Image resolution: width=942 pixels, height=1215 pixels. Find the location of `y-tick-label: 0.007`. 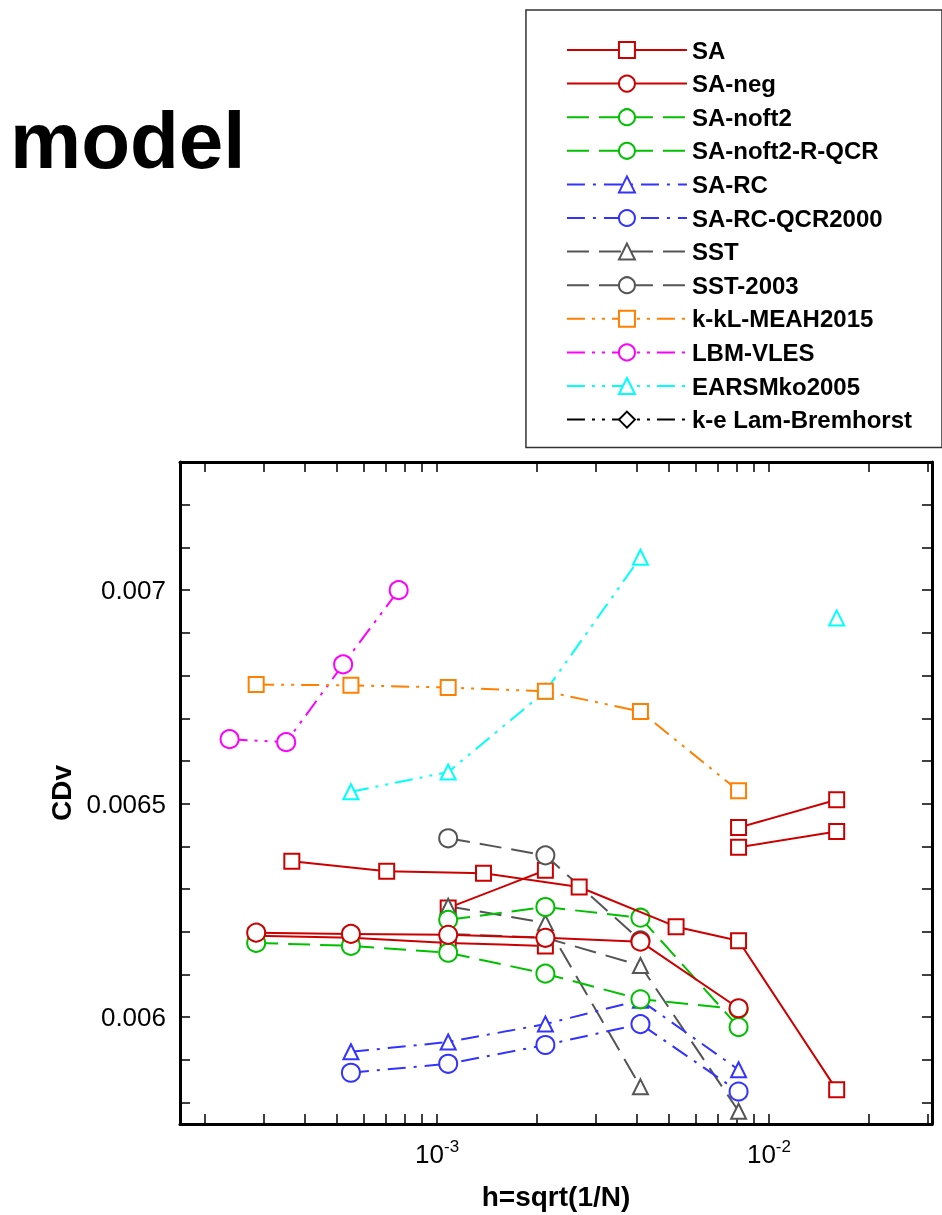

y-tick-label: 0.007 is located at coordinates (133, 590).